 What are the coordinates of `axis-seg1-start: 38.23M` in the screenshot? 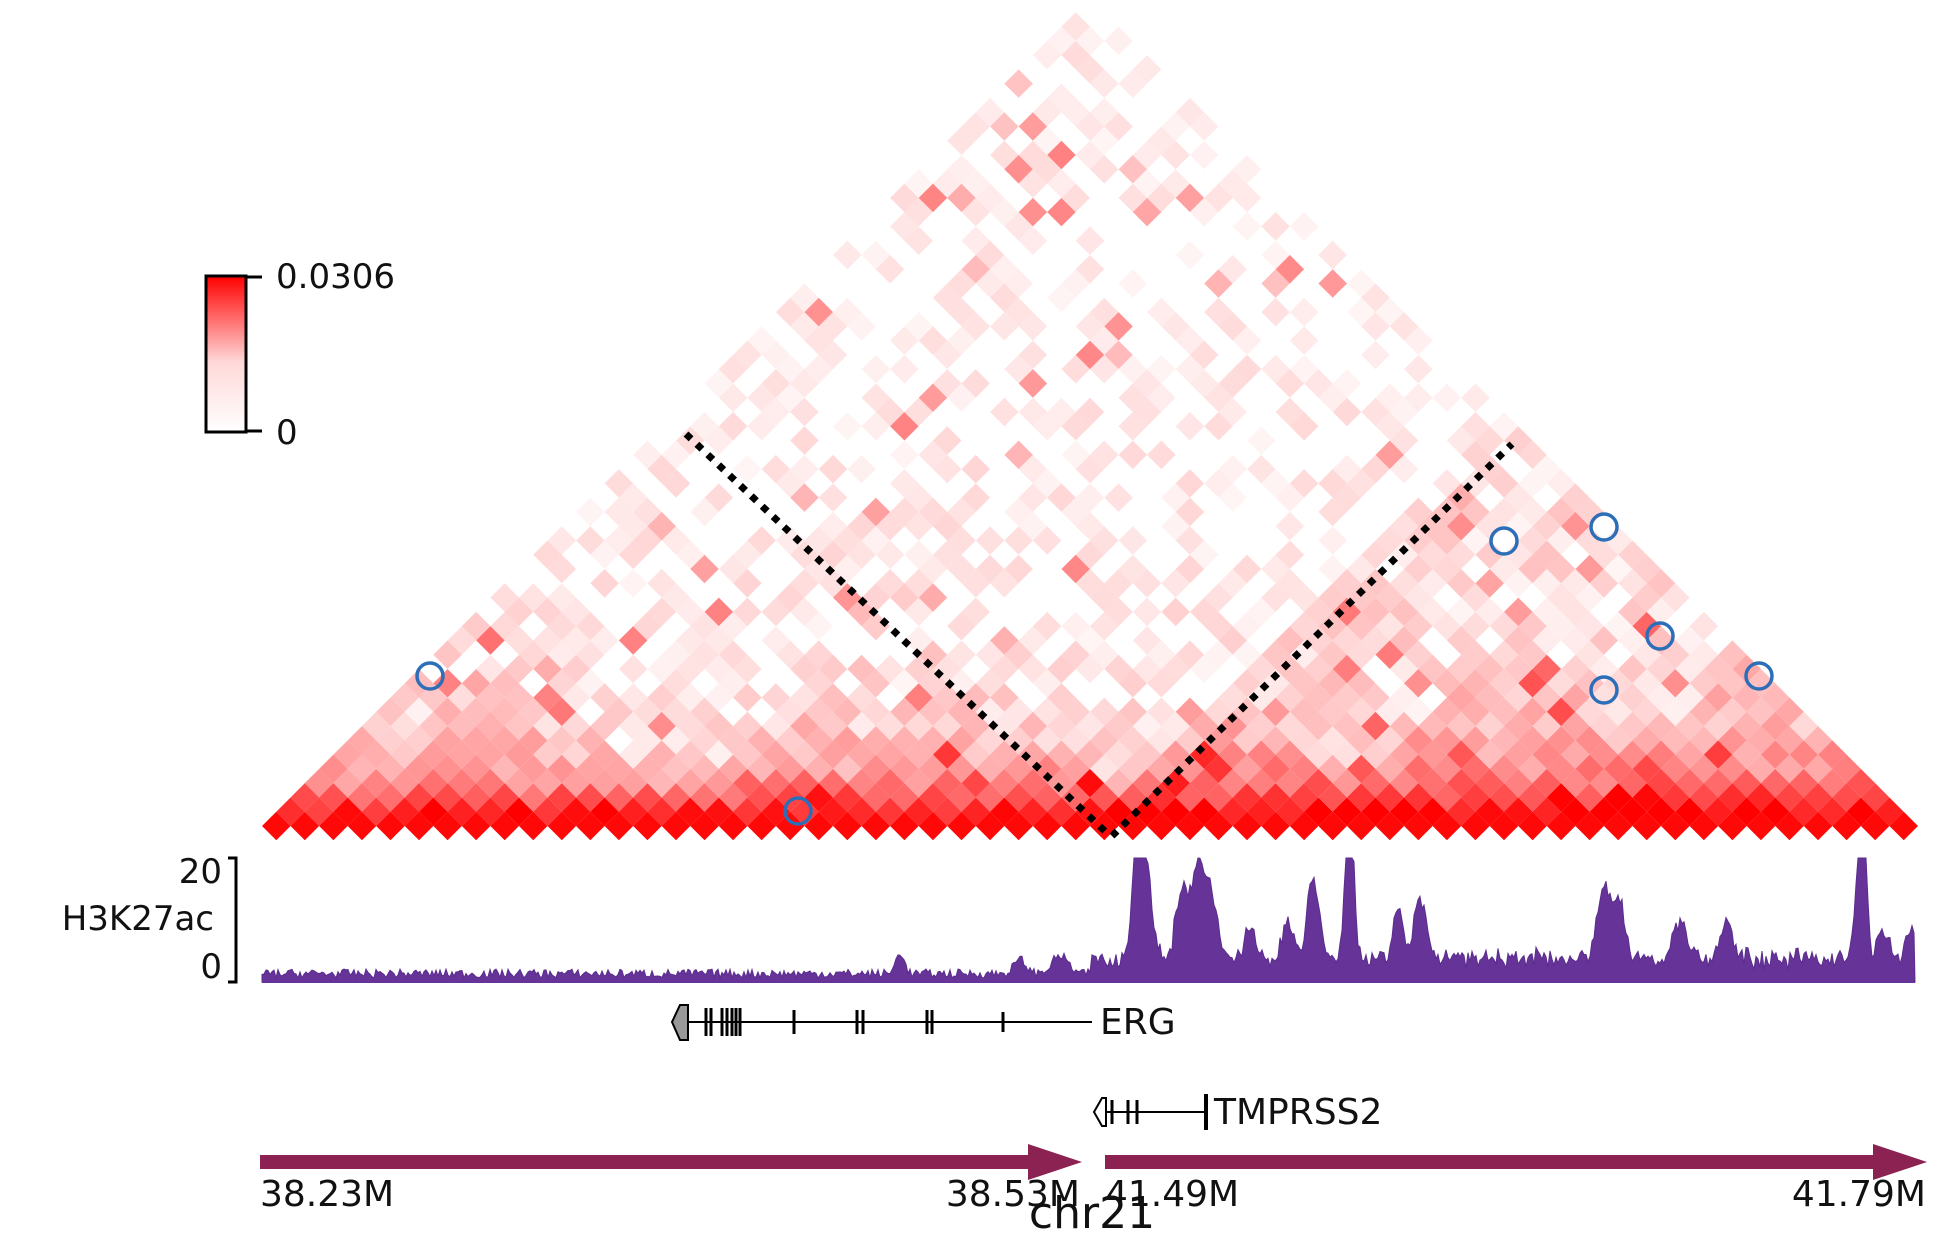 It's located at (327, 1194).